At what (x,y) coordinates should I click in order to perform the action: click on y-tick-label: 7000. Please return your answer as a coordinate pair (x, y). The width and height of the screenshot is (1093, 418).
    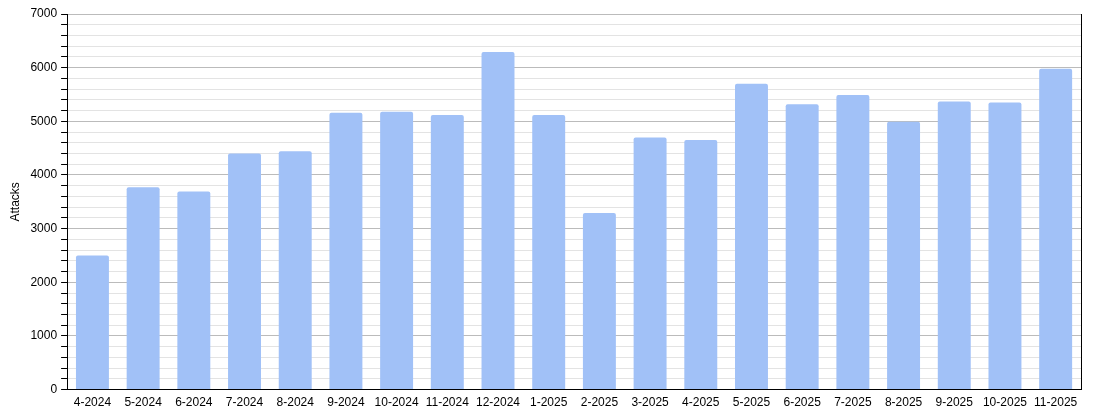
    Looking at the image, I should click on (44, 13).